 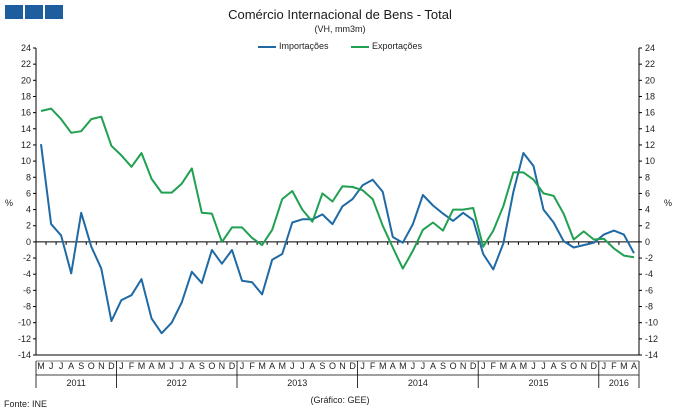 What do you see at coordinates (651, 355) in the screenshot?
I see `y-tick-label-right: -14` at bounding box center [651, 355].